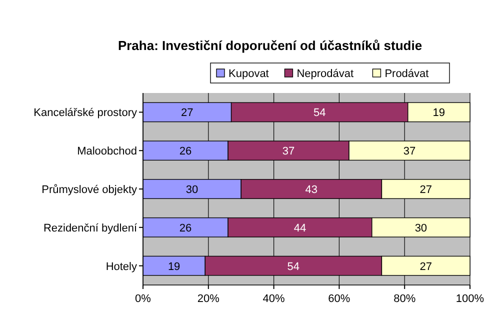  I want to click on y-tick-label: Rezidenční bydlení, so click(90, 228).